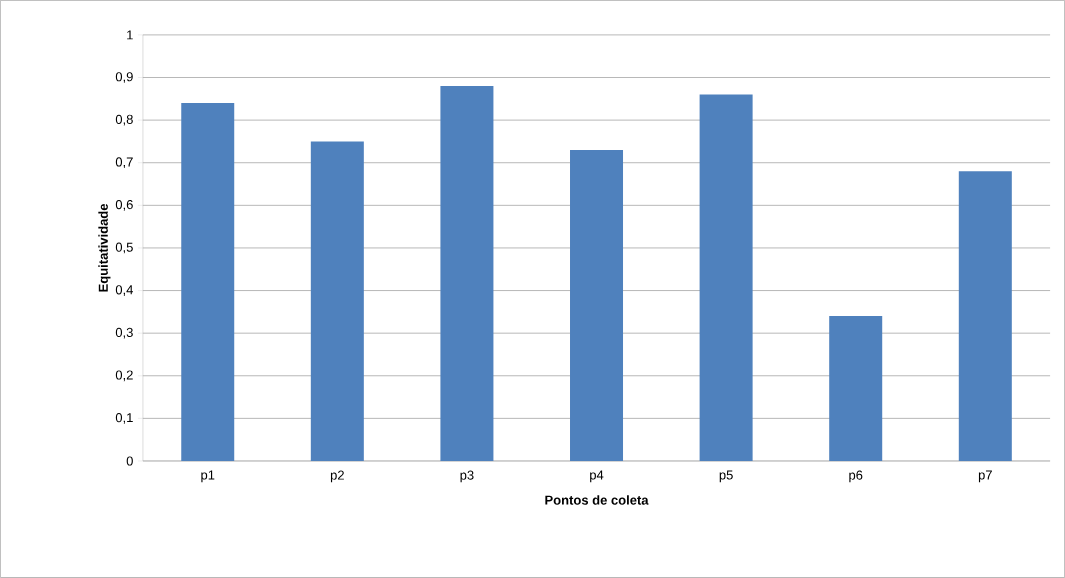 The height and width of the screenshot is (578, 1065). What do you see at coordinates (985, 476) in the screenshot?
I see `x-tick-label: p7` at bounding box center [985, 476].